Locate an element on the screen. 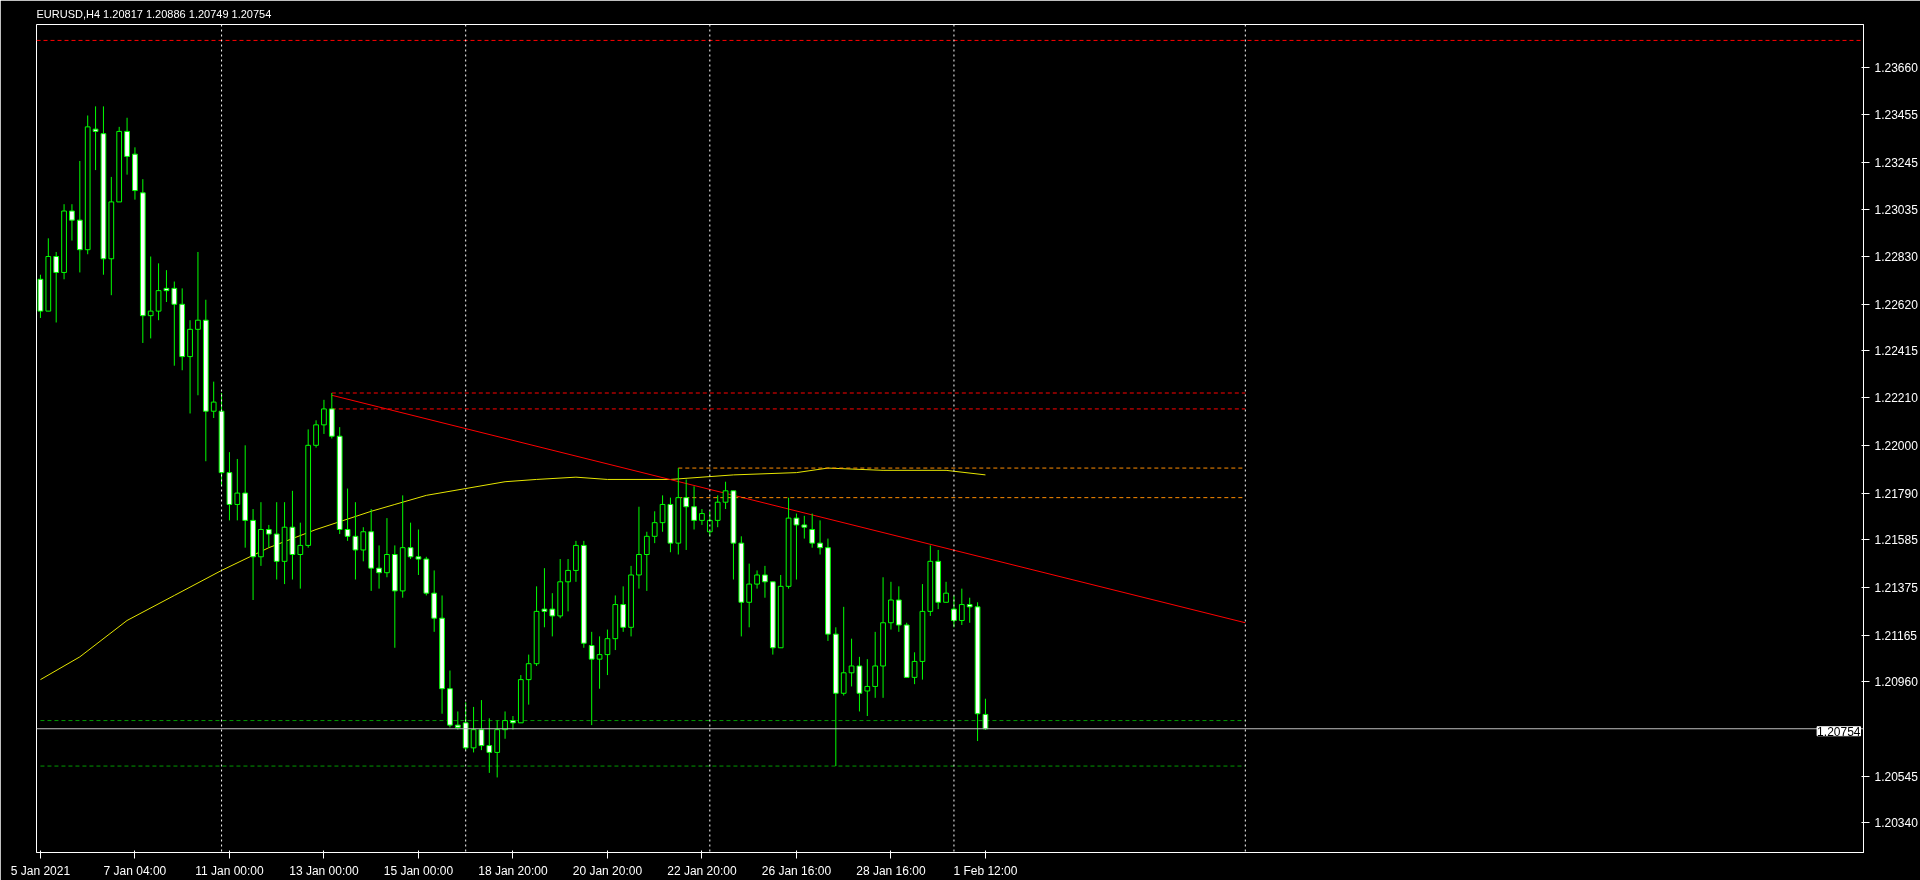 The image size is (1920, 880). x-tick-label: 28 Jan 16:00 is located at coordinates (891, 870).